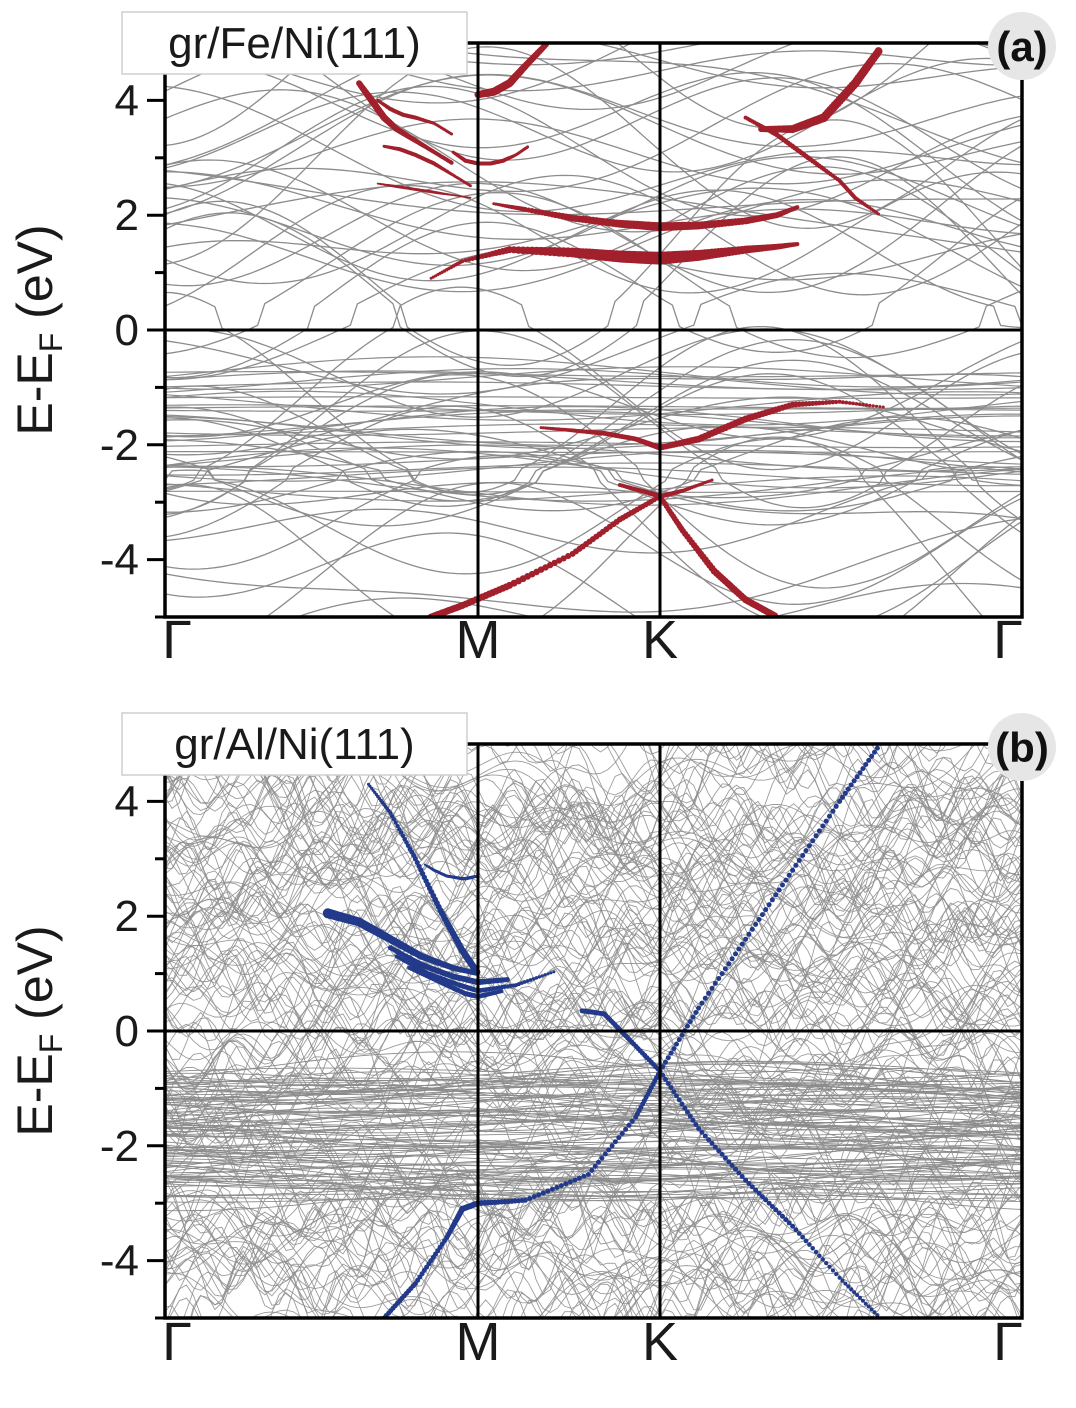 The height and width of the screenshot is (1408, 1076). I want to click on projected-K-crossing-left, so click(543, 556).